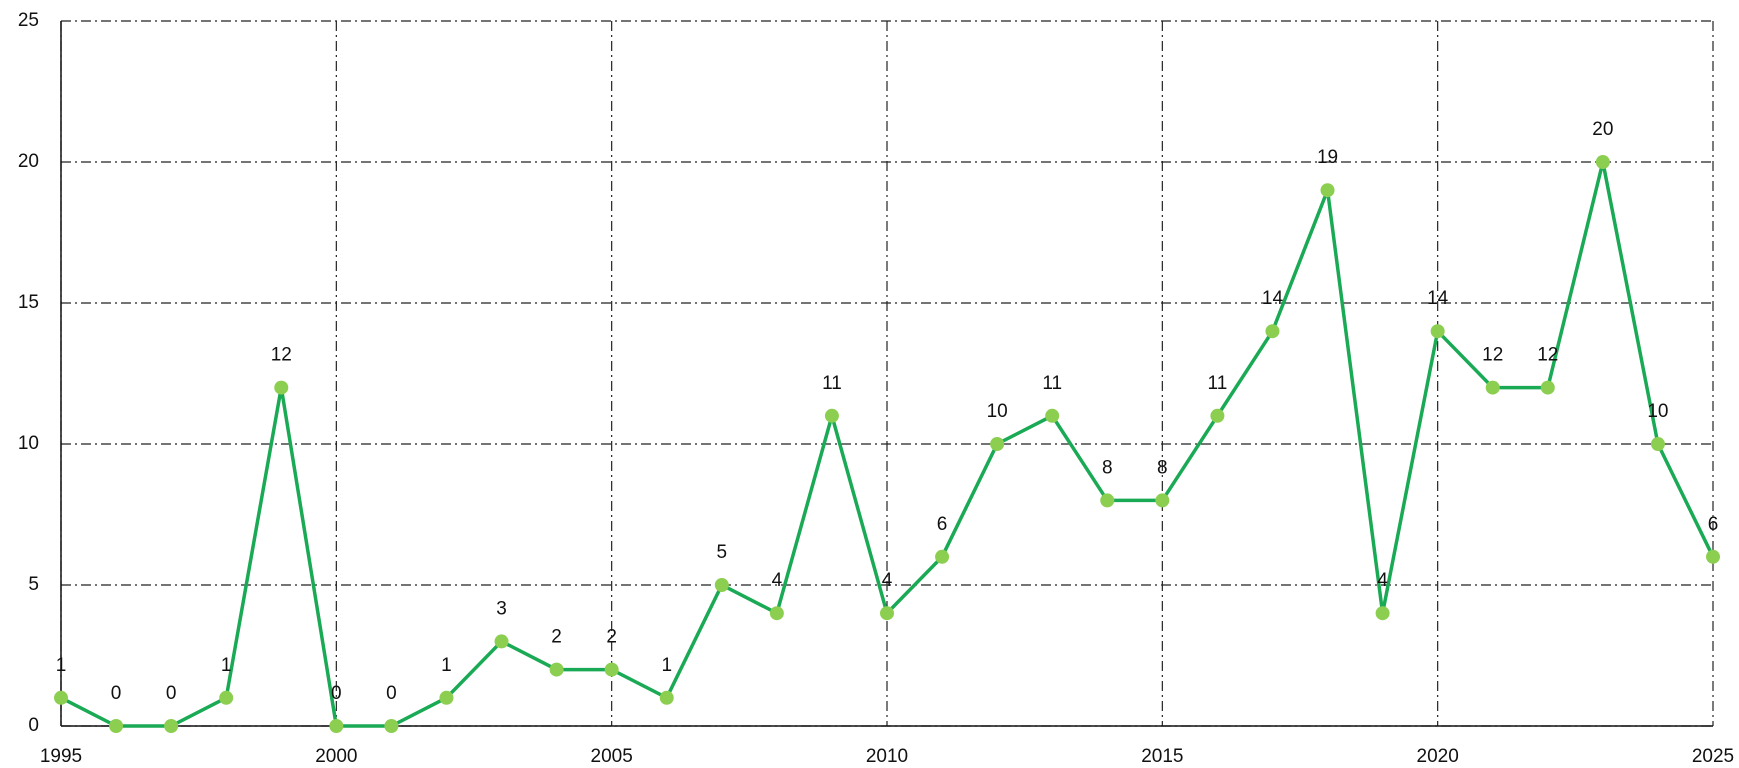 This screenshot has height=768, width=1739. What do you see at coordinates (61, 756) in the screenshot?
I see `x-tick-label: 1995` at bounding box center [61, 756].